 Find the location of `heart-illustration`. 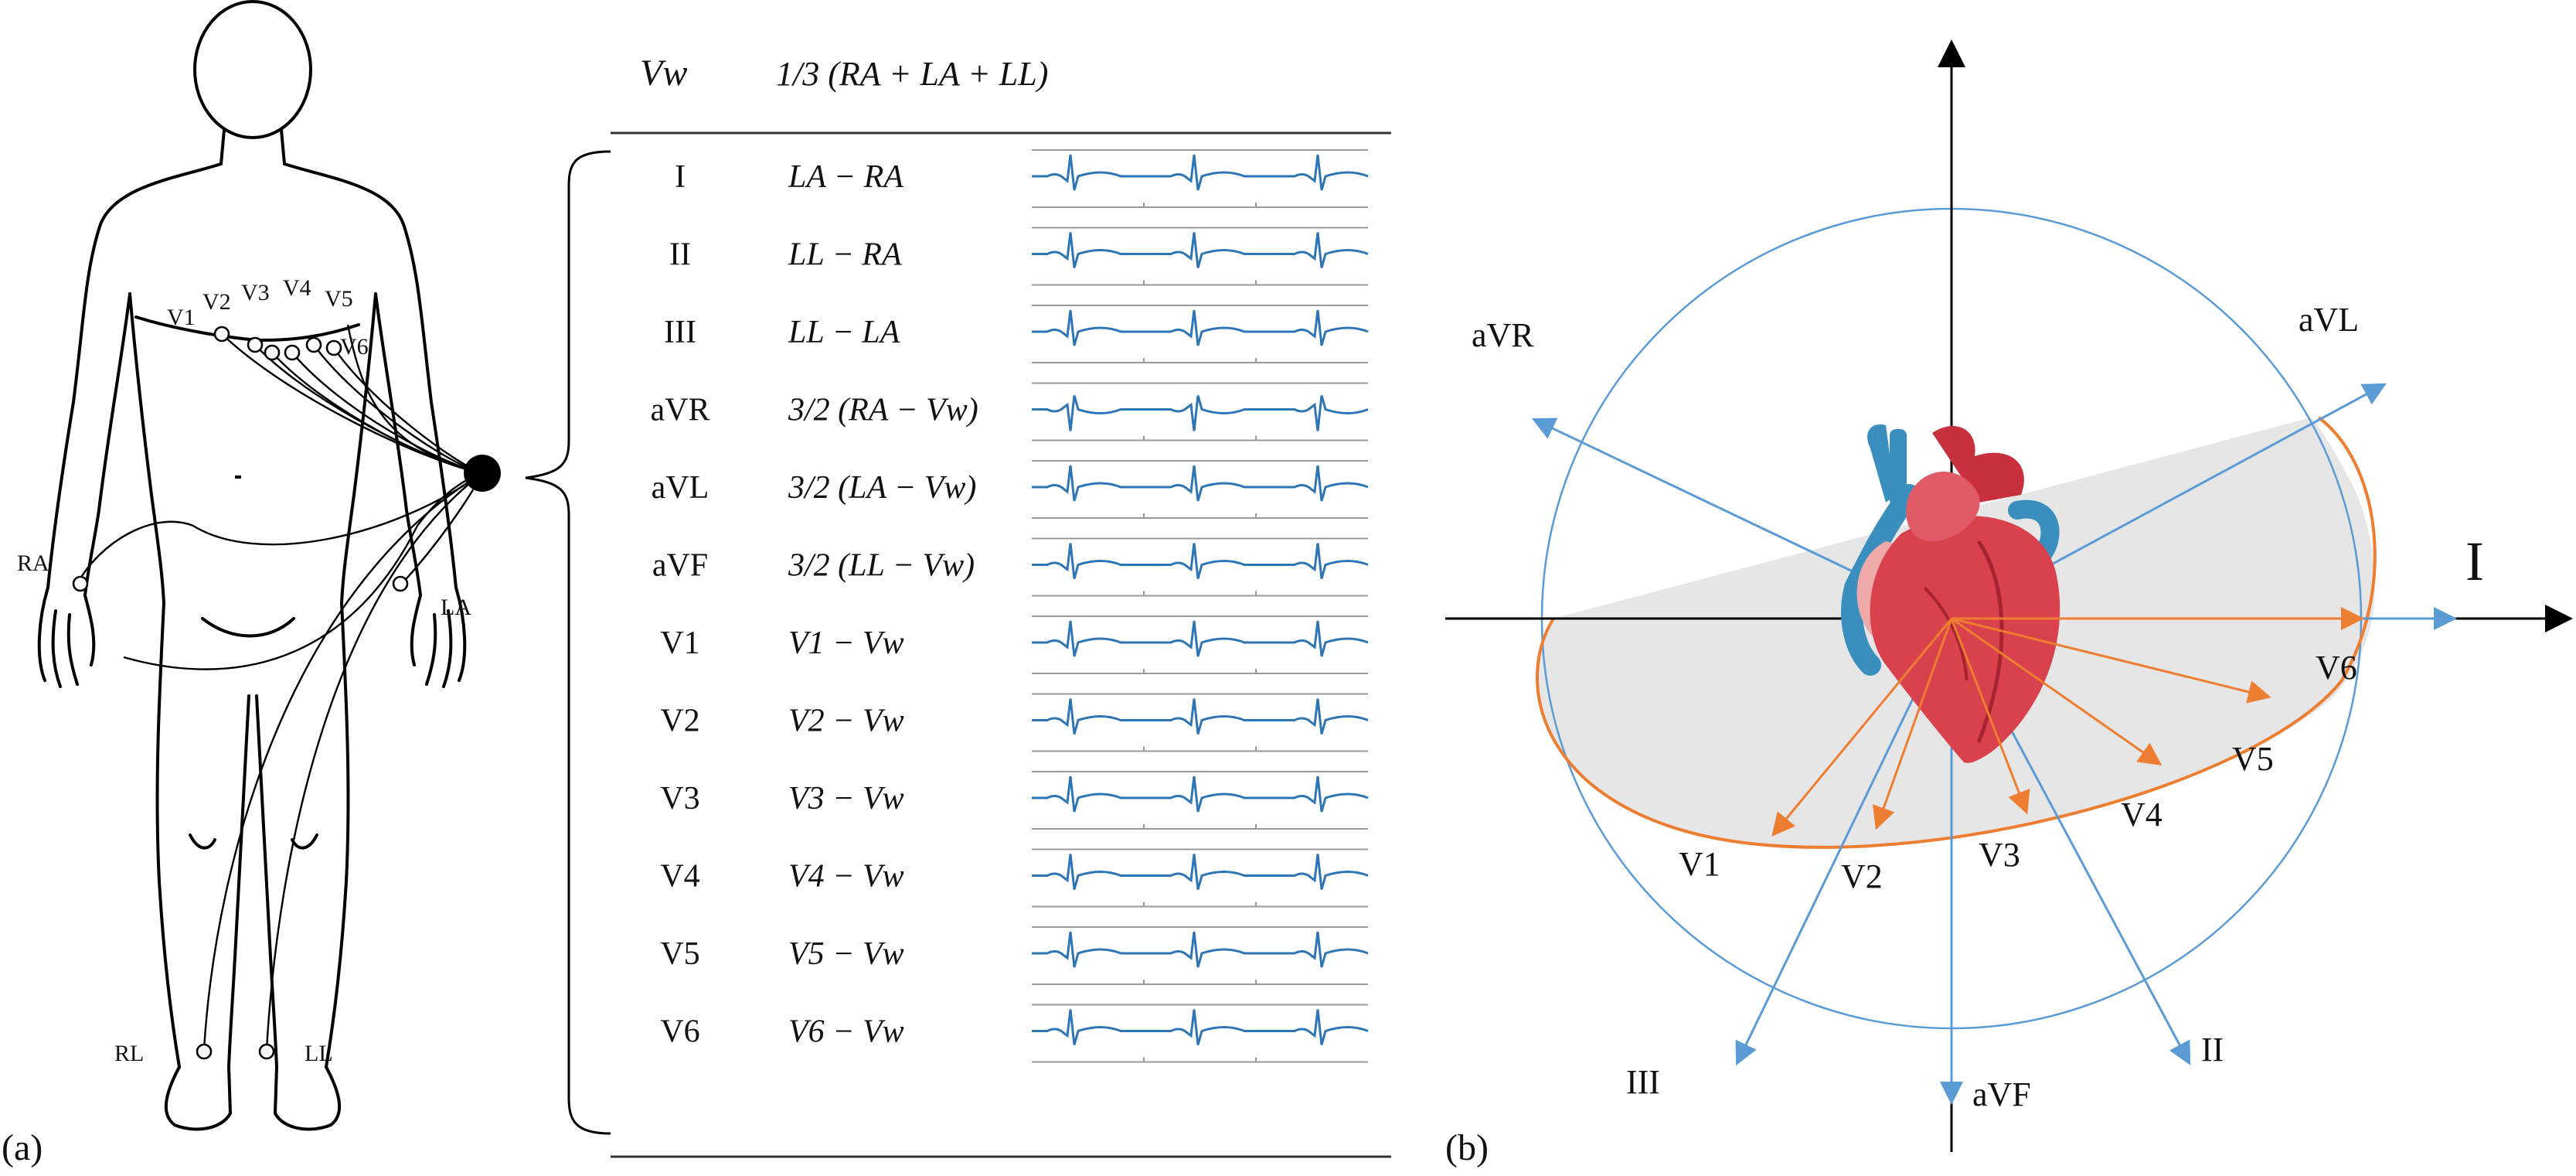

heart-illustration is located at coordinates (1950, 593).